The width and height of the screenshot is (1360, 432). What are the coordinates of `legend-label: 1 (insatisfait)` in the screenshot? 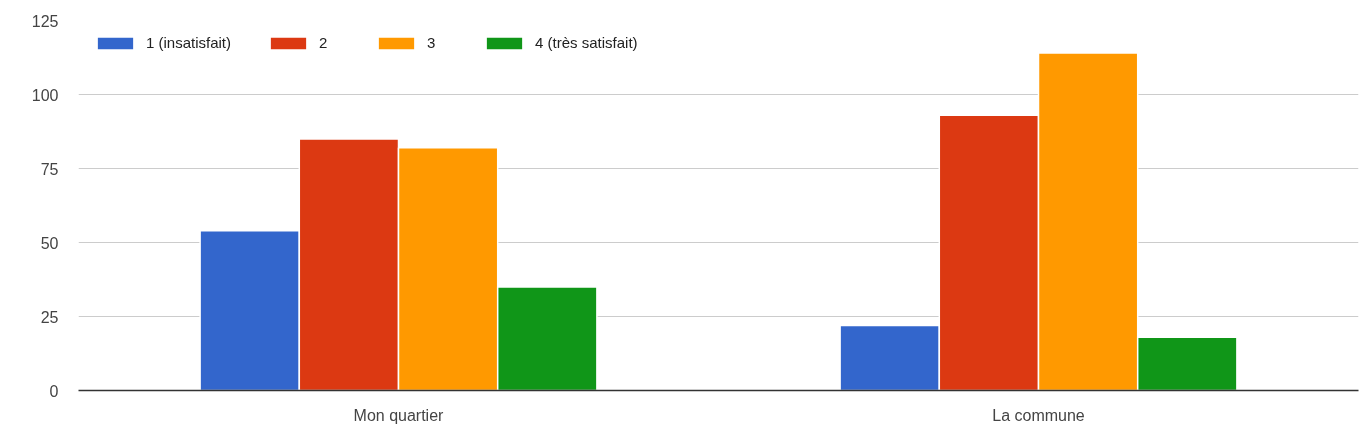 It's located at (189, 42).